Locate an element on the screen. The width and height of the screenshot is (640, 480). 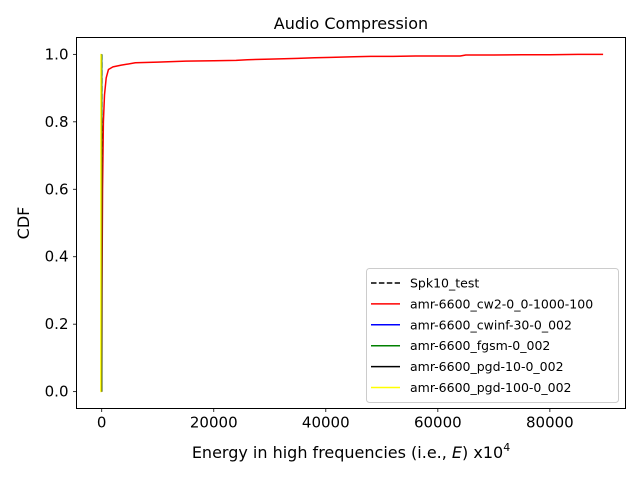
y-axis-ticks: 0.0 0.2 0.4 0.6 0.8 1.0 is located at coordinates (61, 223).